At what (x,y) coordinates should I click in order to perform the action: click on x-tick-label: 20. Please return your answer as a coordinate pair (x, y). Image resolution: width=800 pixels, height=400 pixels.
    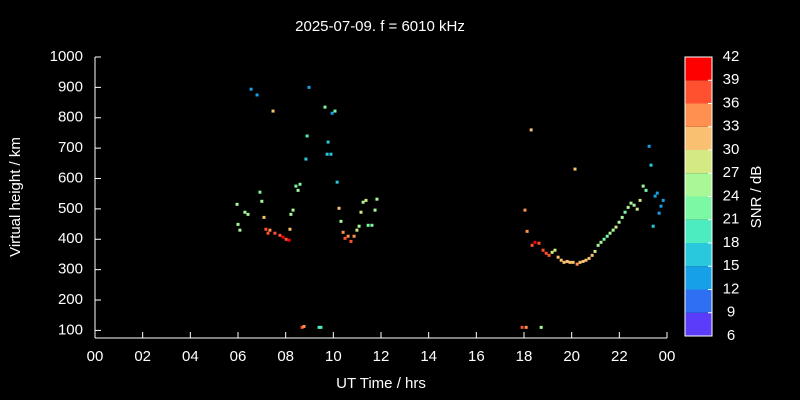
    Looking at the image, I should click on (571, 356).